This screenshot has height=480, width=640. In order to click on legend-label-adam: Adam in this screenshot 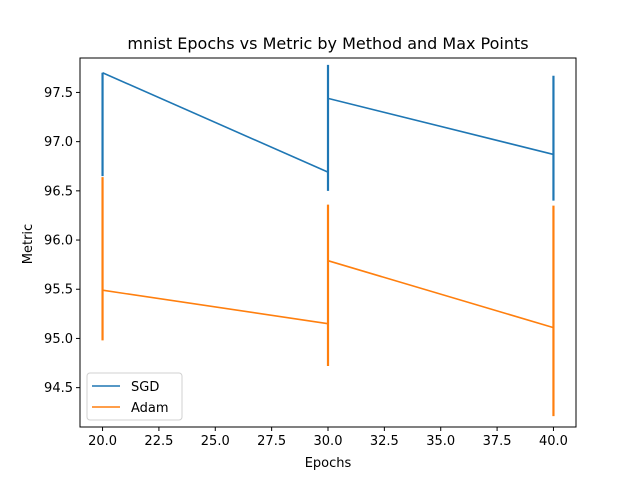, I will do `click(150, 408)`.